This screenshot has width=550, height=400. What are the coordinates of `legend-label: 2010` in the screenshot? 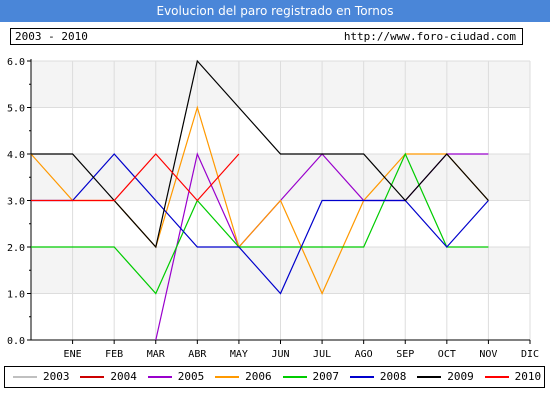 It's located at (528, 376).